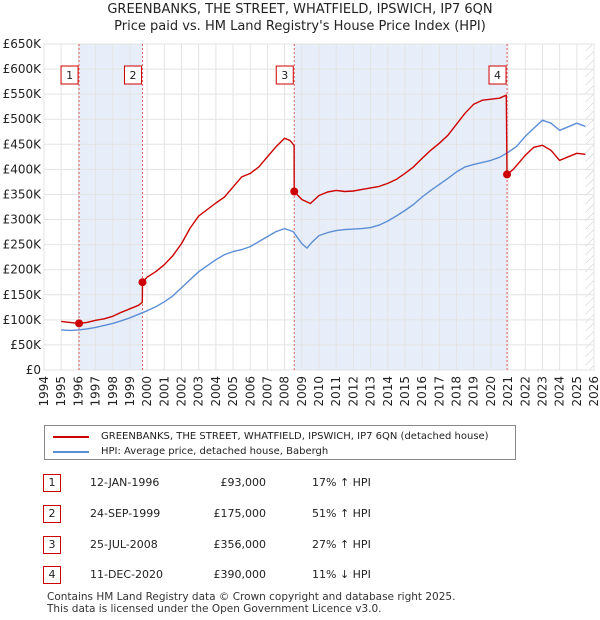 The width and height of the screenshot is (600, 620). Describe the element at coordinates (164, 391) in the screenshot. I see `x-tick-label: 2001` at that location.